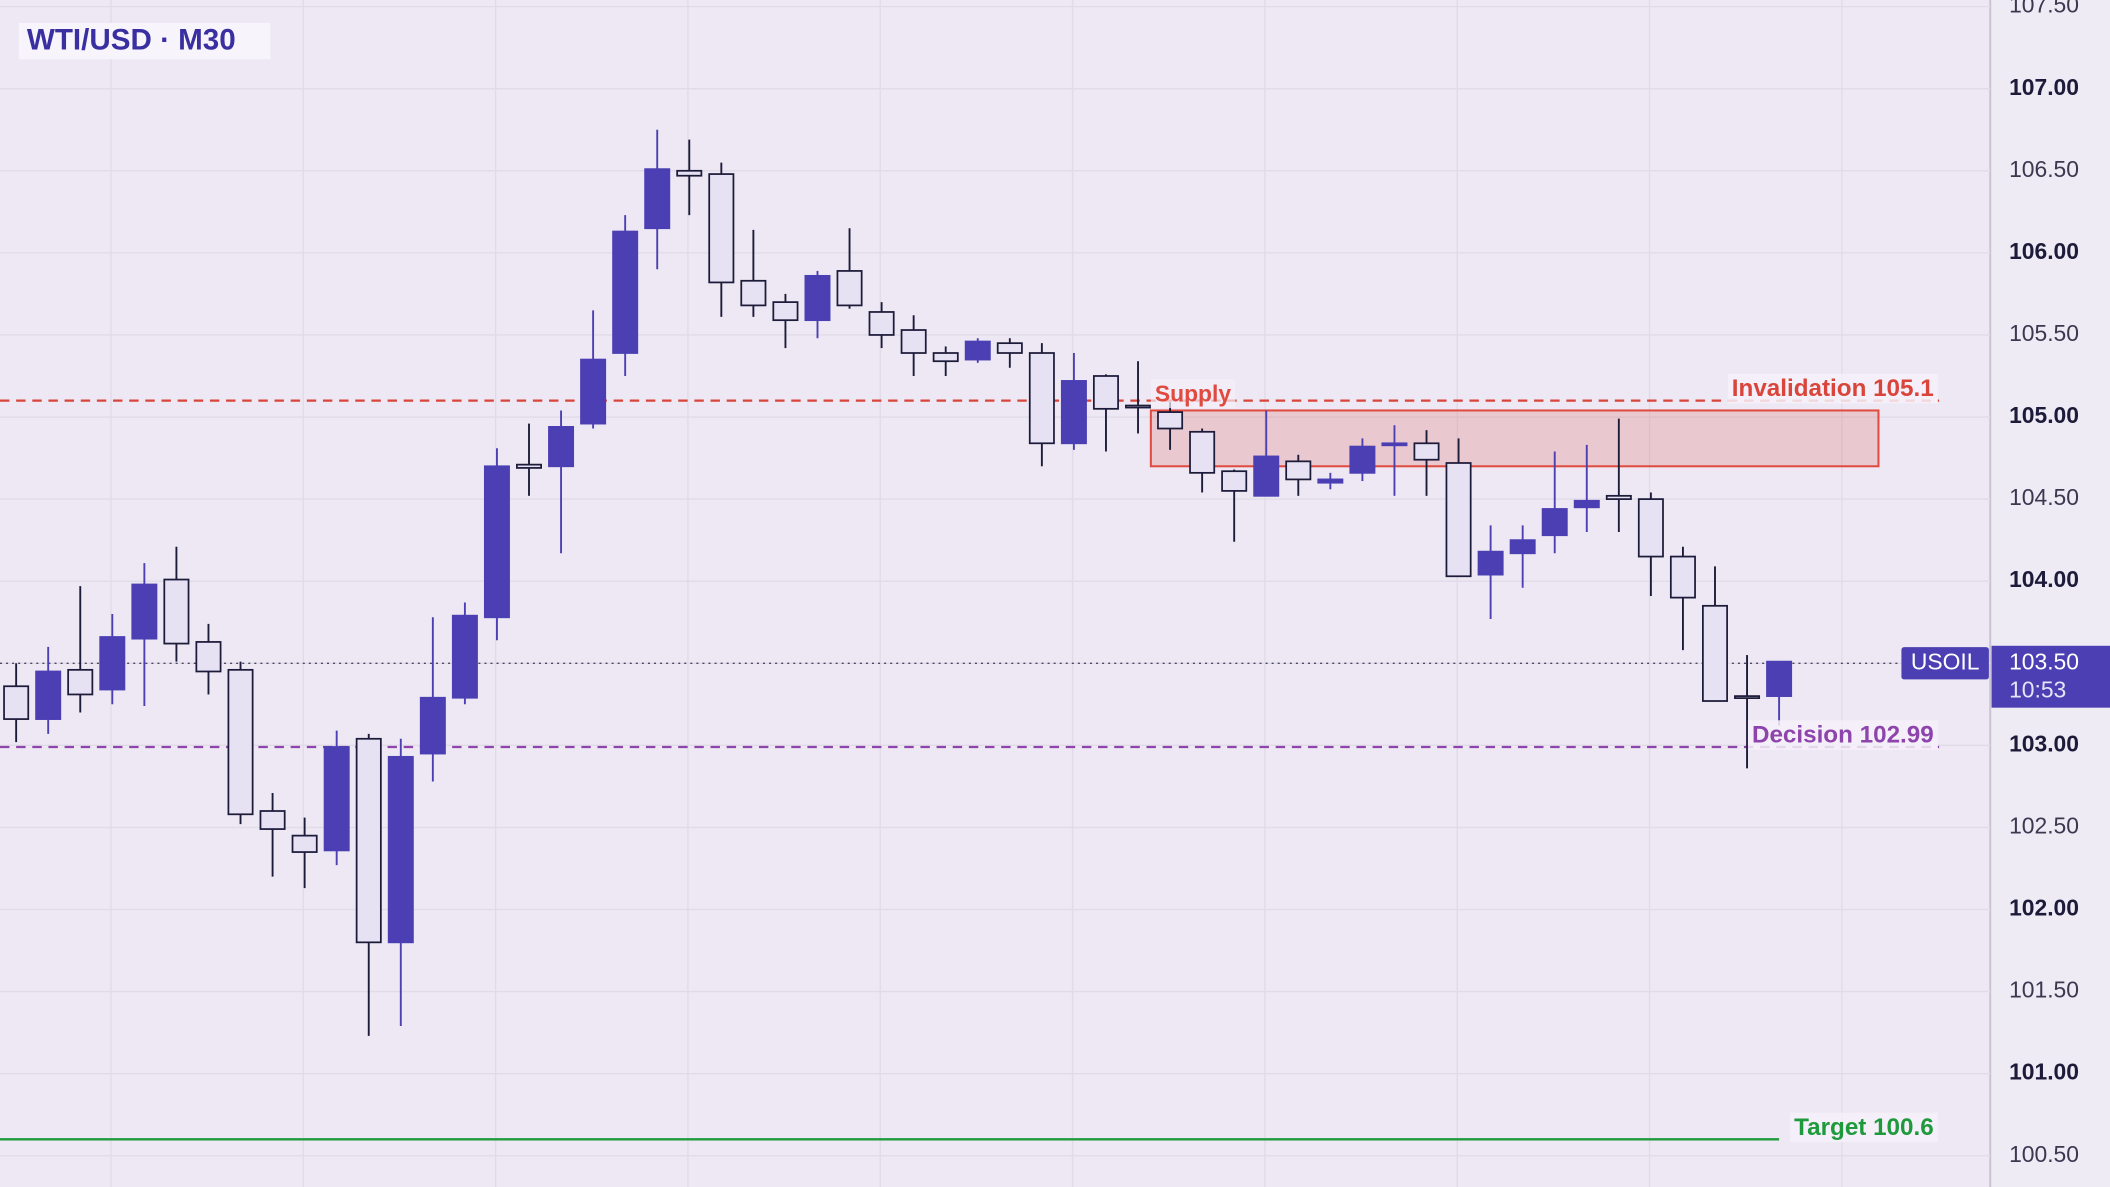 This screenshot has width=2110, height=1187. Describe the element at coordinates (2044, 908) in the screenshot. I see `y-tick-label: 102.00` at that location.